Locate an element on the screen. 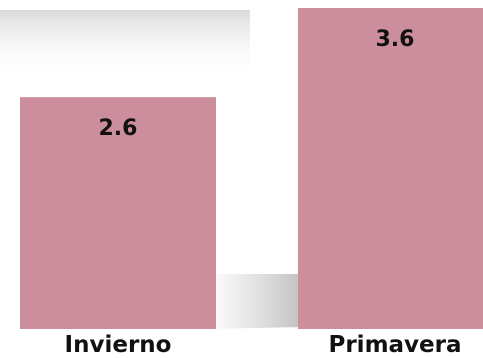 The image size is (483, 358). bar-shadow is located at coordinates (255, 301).